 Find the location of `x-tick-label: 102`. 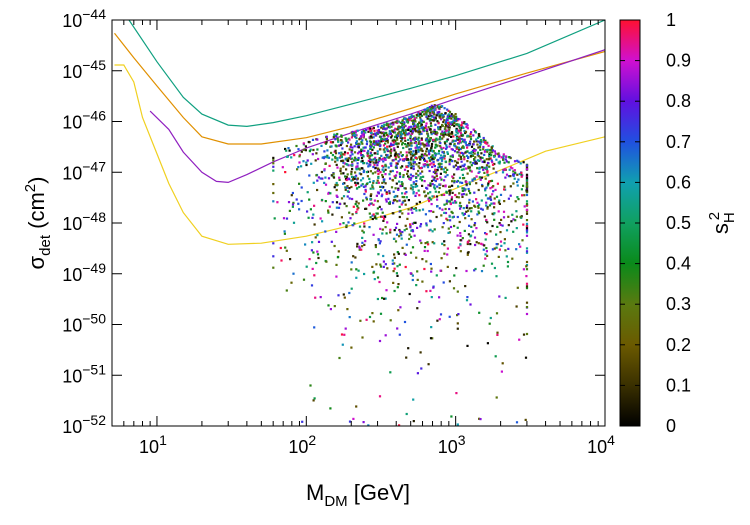

x-tick-label: 102 is located at coordinates (302, 444).